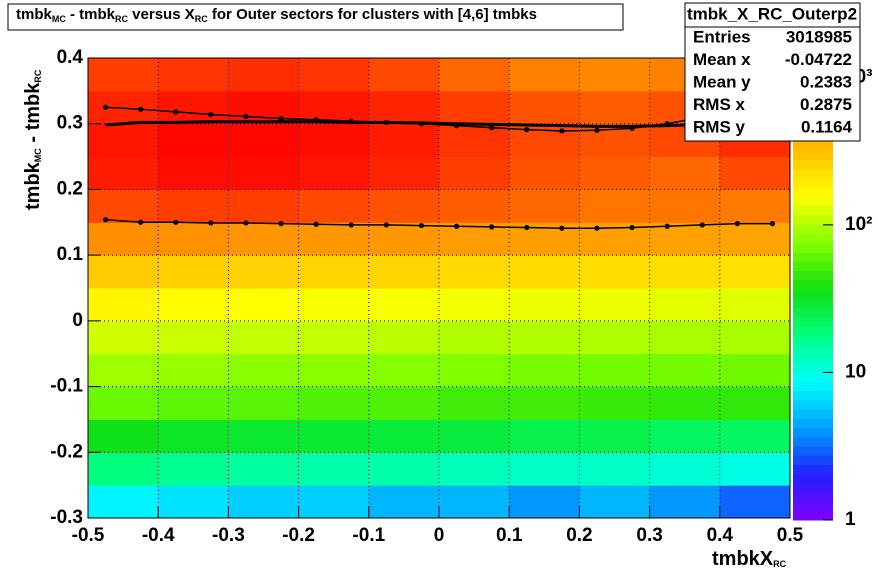 The width and height of the screenshot is (878, 578). What do you see at coordinates (158, 535) in the screenshot?
I see `x-tick-label: -0.4` at bounding box center [158, 535].